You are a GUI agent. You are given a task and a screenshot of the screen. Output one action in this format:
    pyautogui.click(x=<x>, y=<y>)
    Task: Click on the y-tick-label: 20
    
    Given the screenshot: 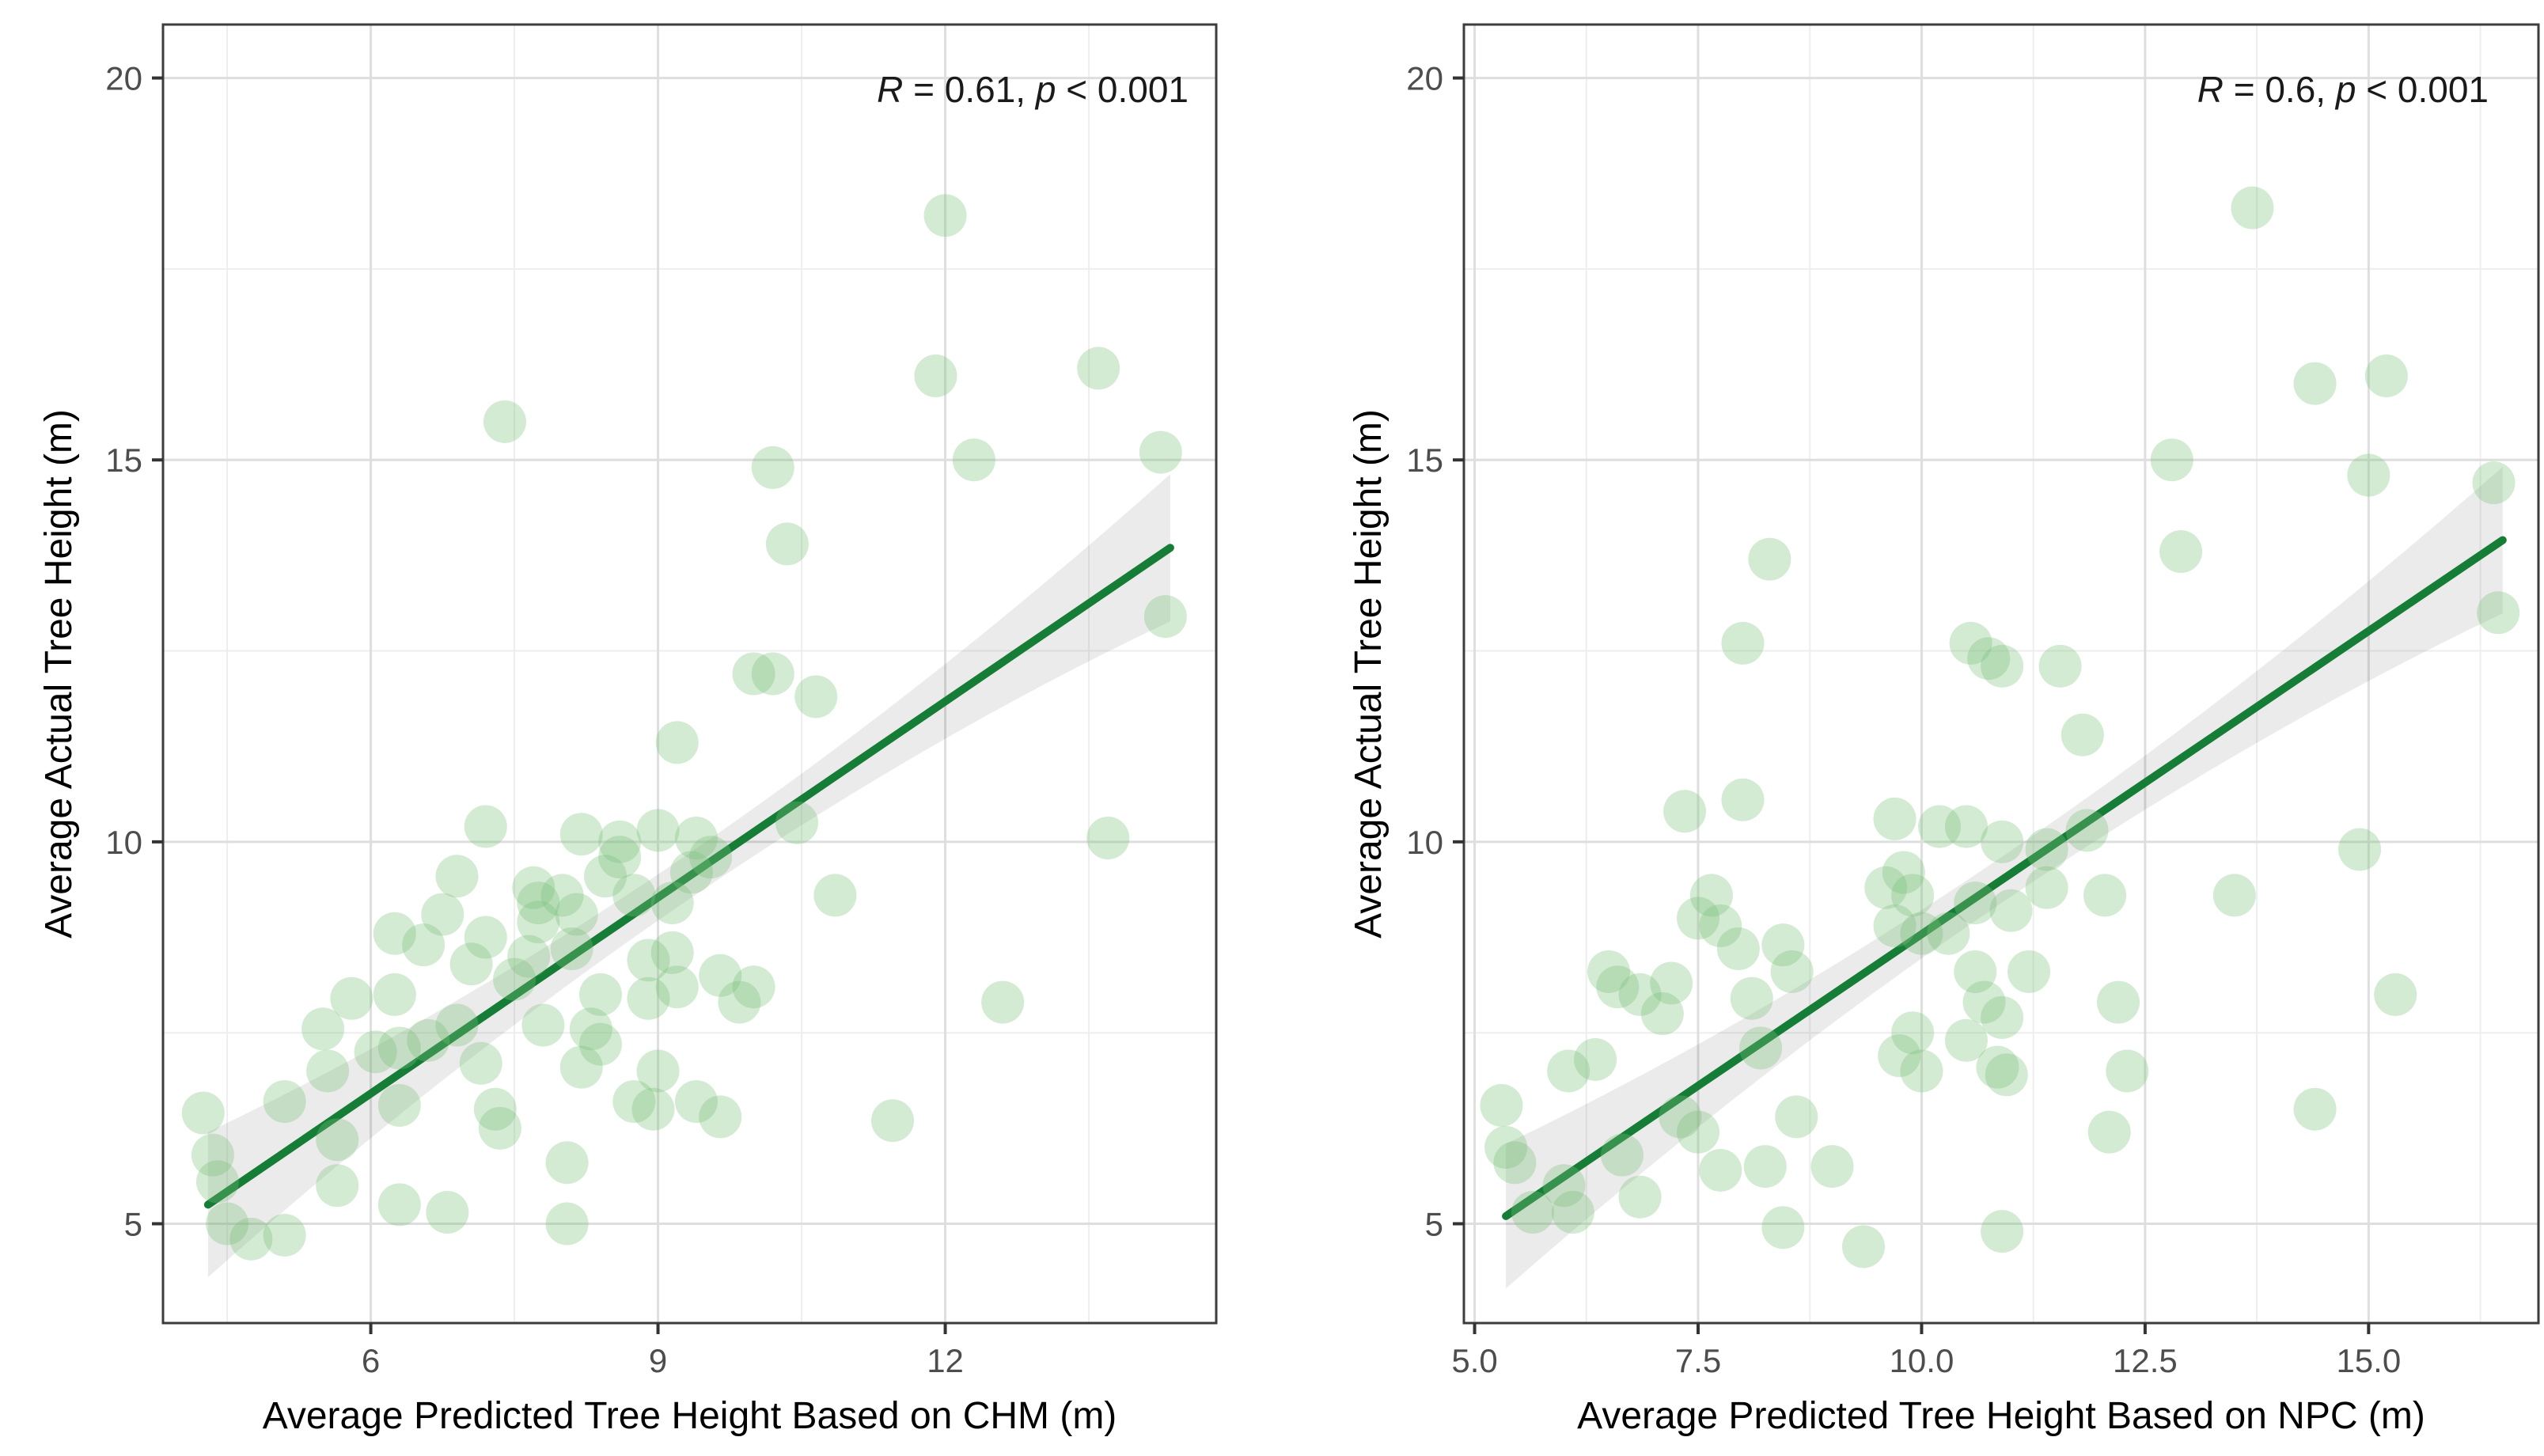 What is the action you would take?
    pyautogui.click(x=1424, y=78)
    